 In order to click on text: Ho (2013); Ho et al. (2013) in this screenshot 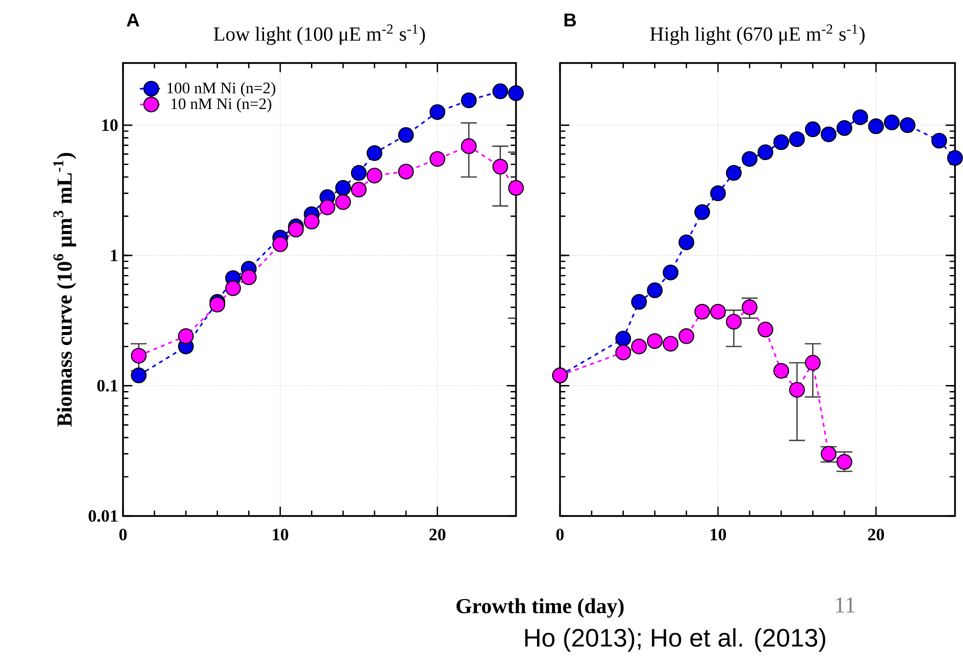, I will do `click(675, 640)`.